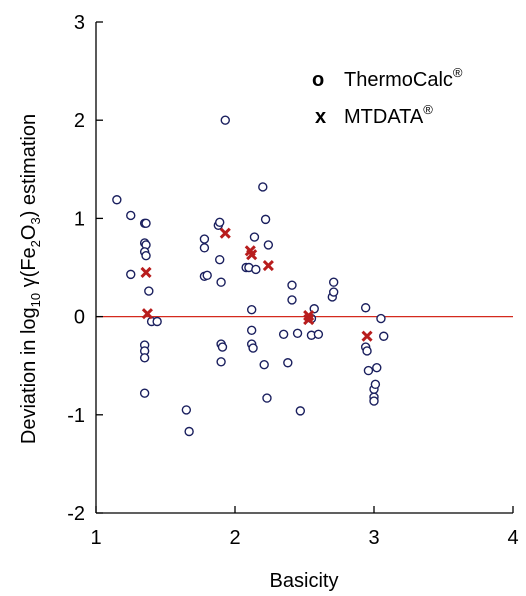 The height and width of the screenshot is (596, 526). I want to click on legend-marker-x: x, so click(320, 117).